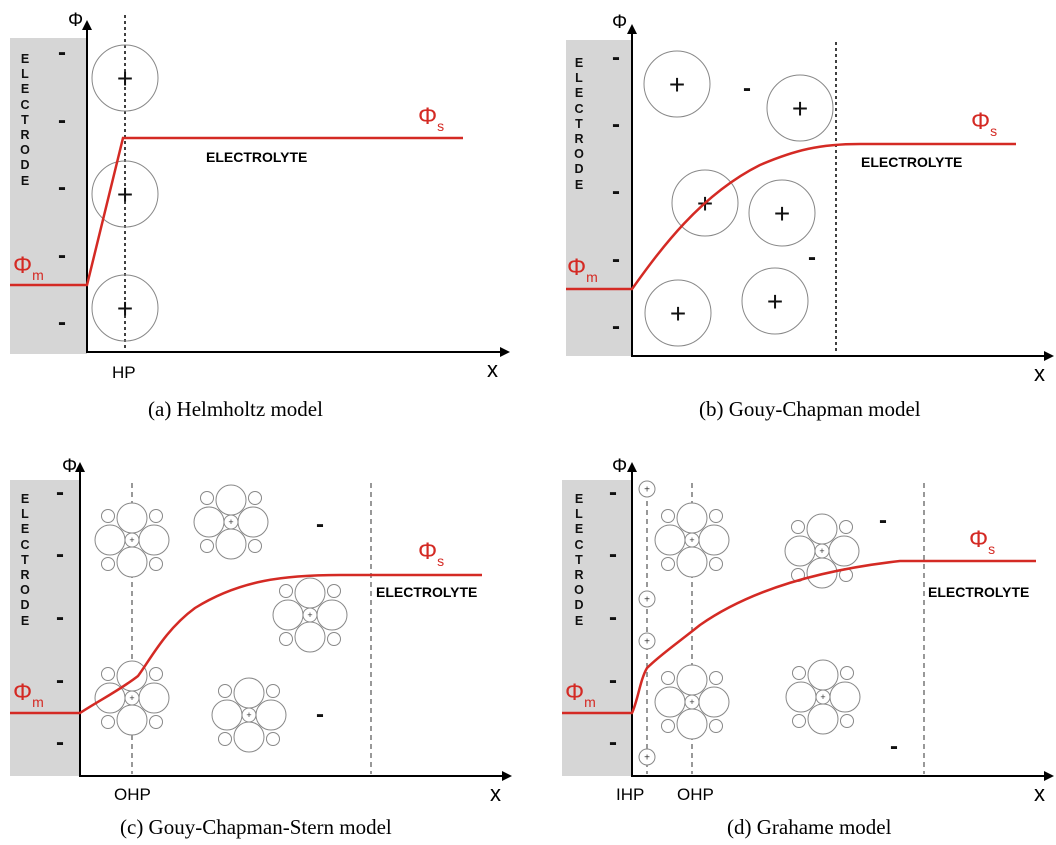 Image resolution: width=1056 pixels, height=845 pixels. What do you see at coordinates (738, 198) in the screenshot?
I see `ions: +++ ++ + --` at bounding box center [738, 198].